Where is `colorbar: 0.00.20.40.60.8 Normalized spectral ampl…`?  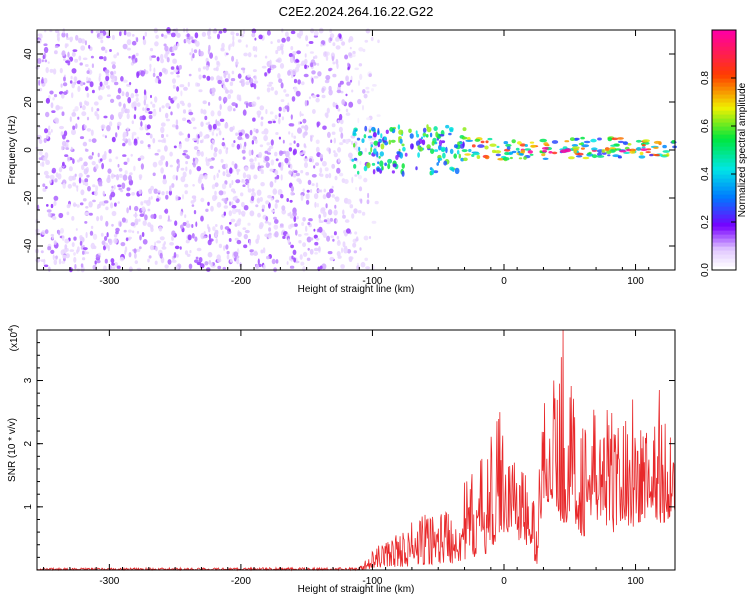 colorbar: 0.00.20.40.60.8 Normalized spectral ampl… is located at coordinates (724, 153).